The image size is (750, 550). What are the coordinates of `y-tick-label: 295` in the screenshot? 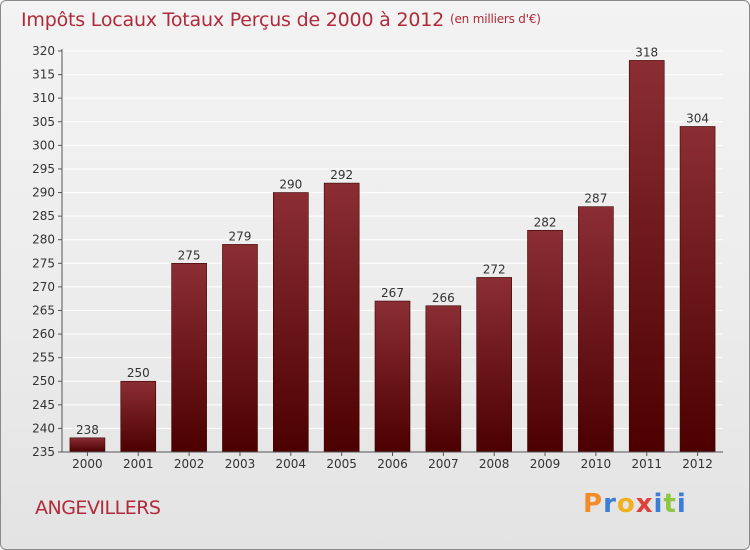 It's located at (43, 169).